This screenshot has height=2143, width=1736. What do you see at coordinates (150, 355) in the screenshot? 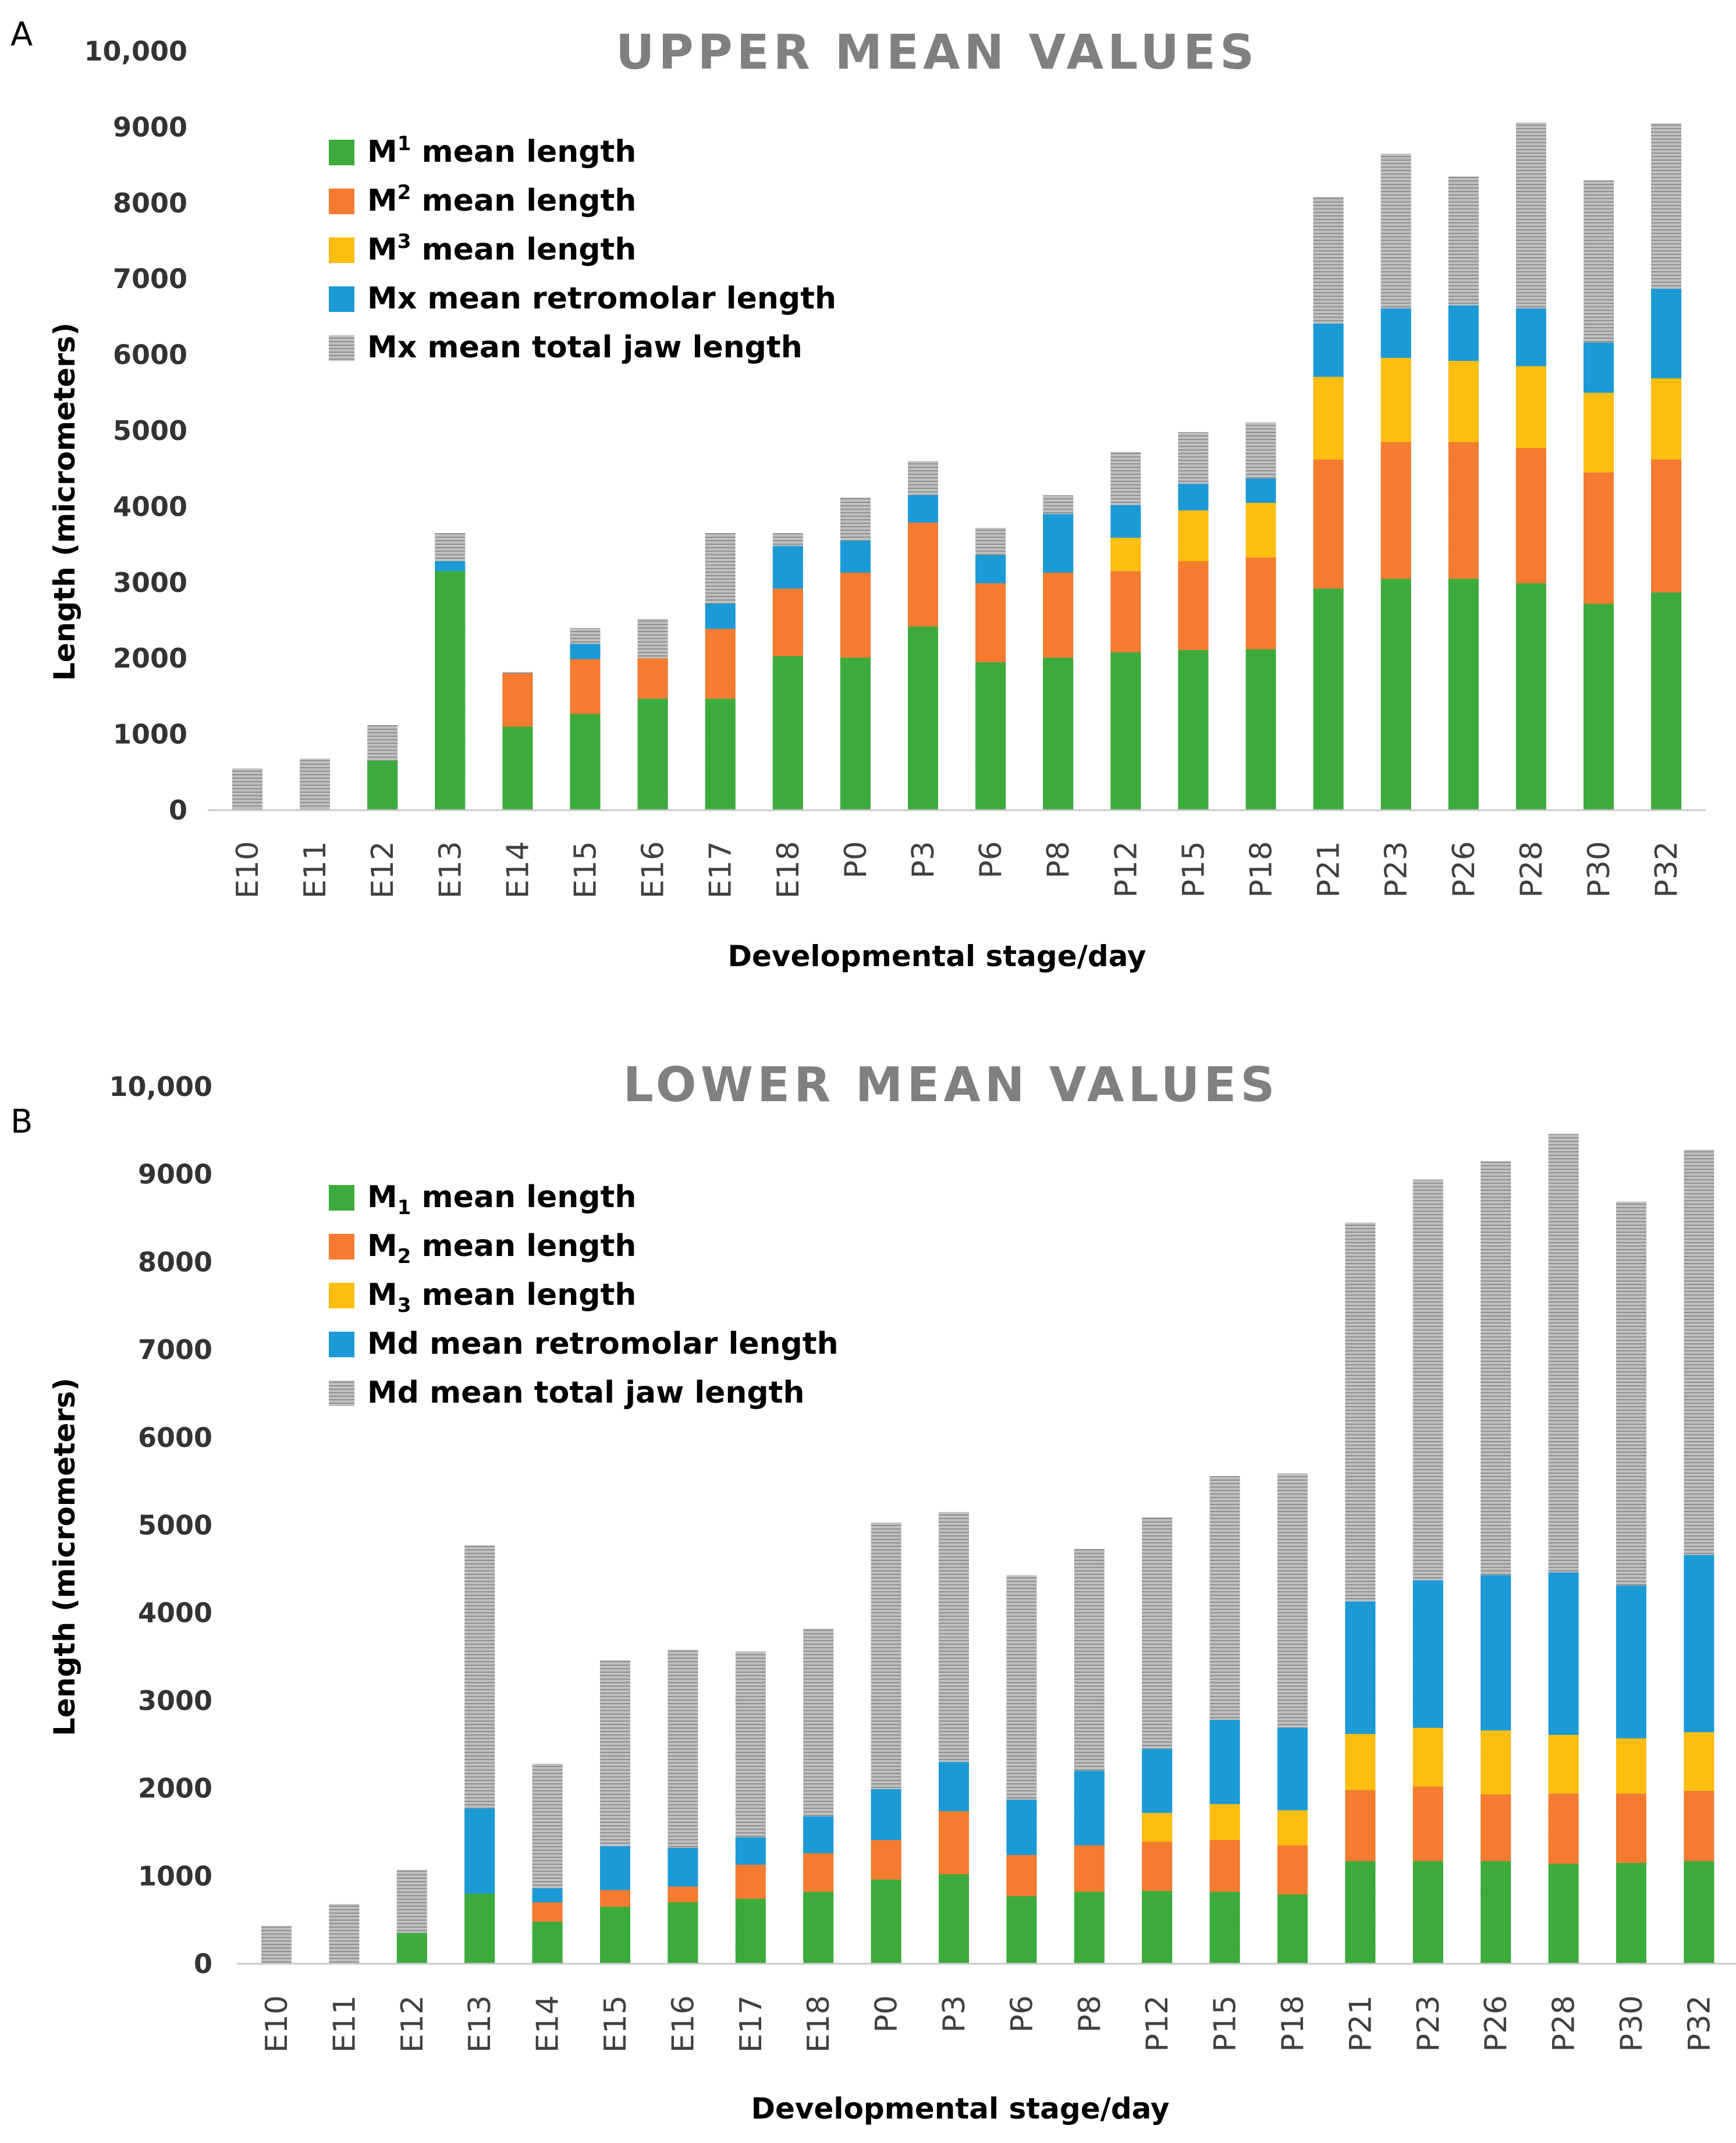
I see `y-tick-label: 6000` at bounding box center [150, 355].